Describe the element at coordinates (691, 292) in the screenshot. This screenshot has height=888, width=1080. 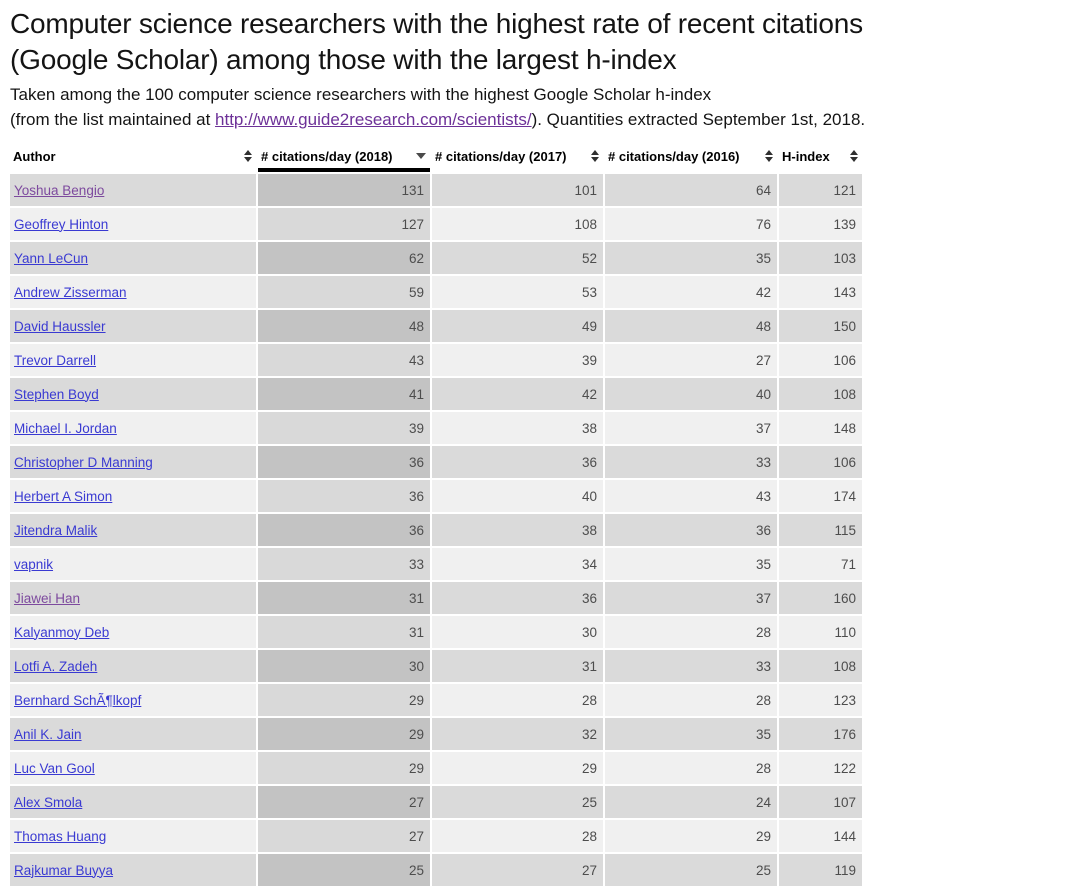
I see `citations-2016-cell: 42` at that location.